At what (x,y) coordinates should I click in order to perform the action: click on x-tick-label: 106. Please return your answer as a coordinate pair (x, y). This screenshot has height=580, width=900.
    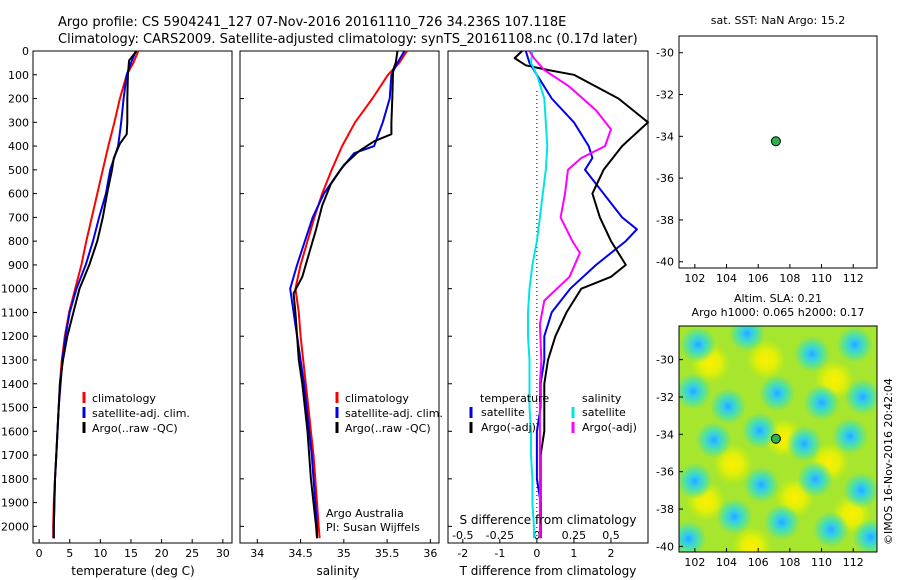
    Looking at the image, I should click on (758, 278).